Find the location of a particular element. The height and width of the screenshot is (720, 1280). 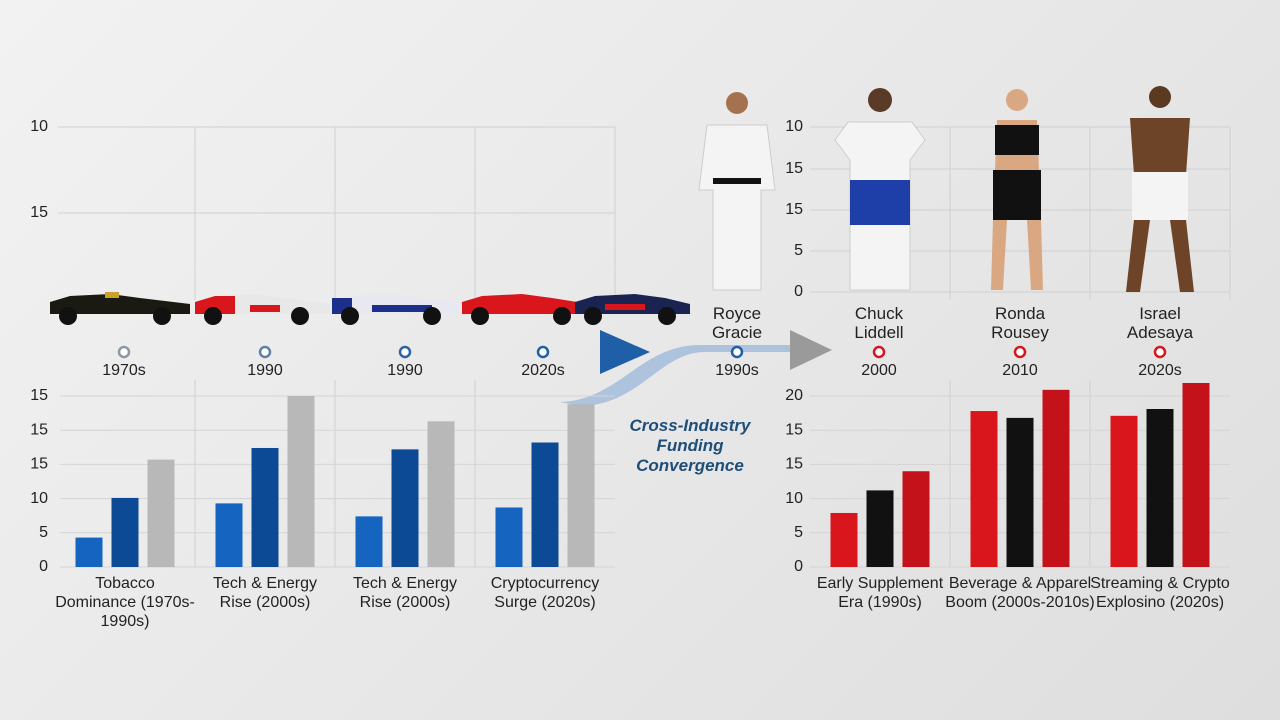

flow-band is located at coordinates (675, 375).